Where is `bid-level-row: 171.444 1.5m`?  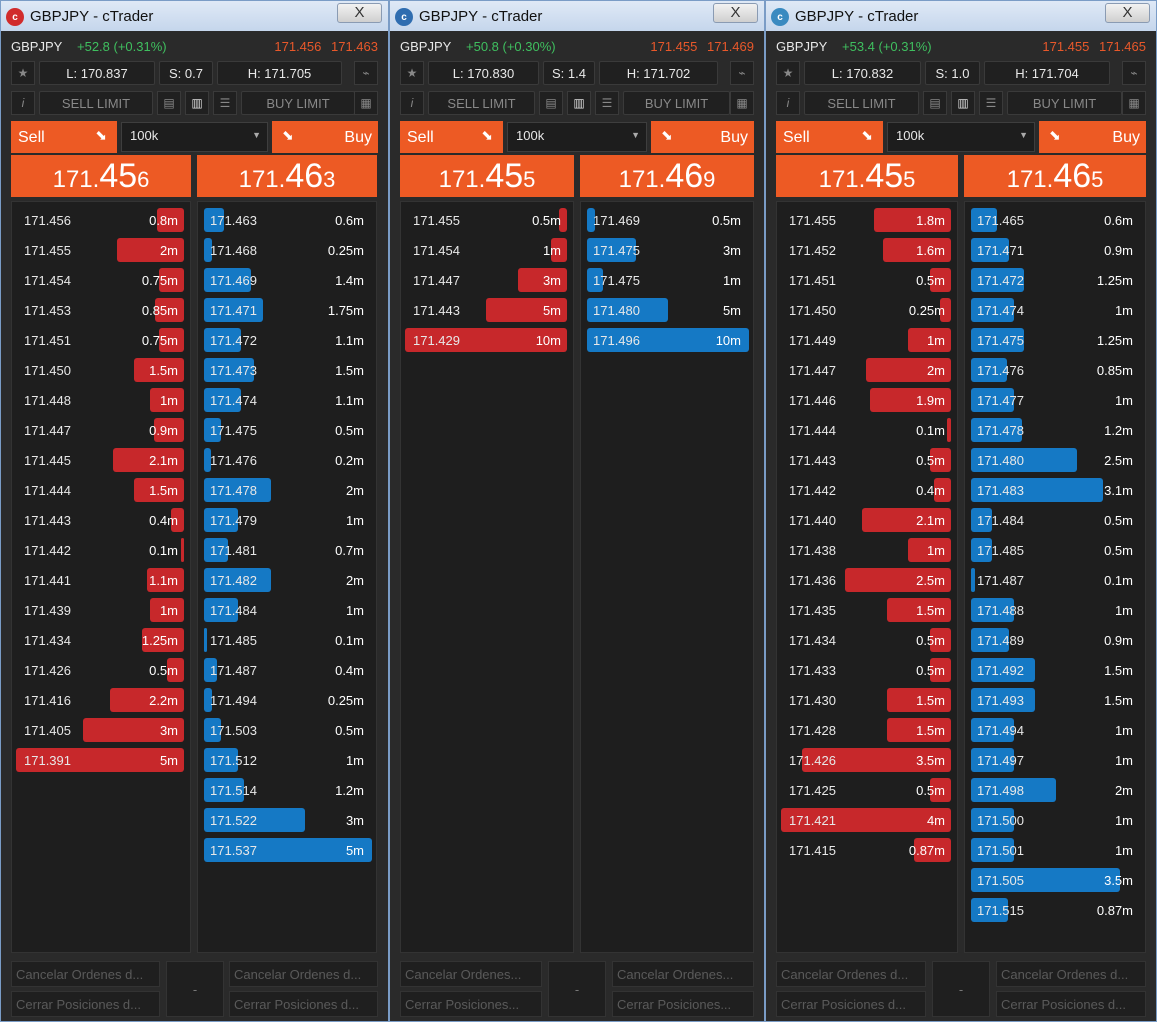 bid-level-row: 171.444 1.5m is located at coordinates (101, 490).